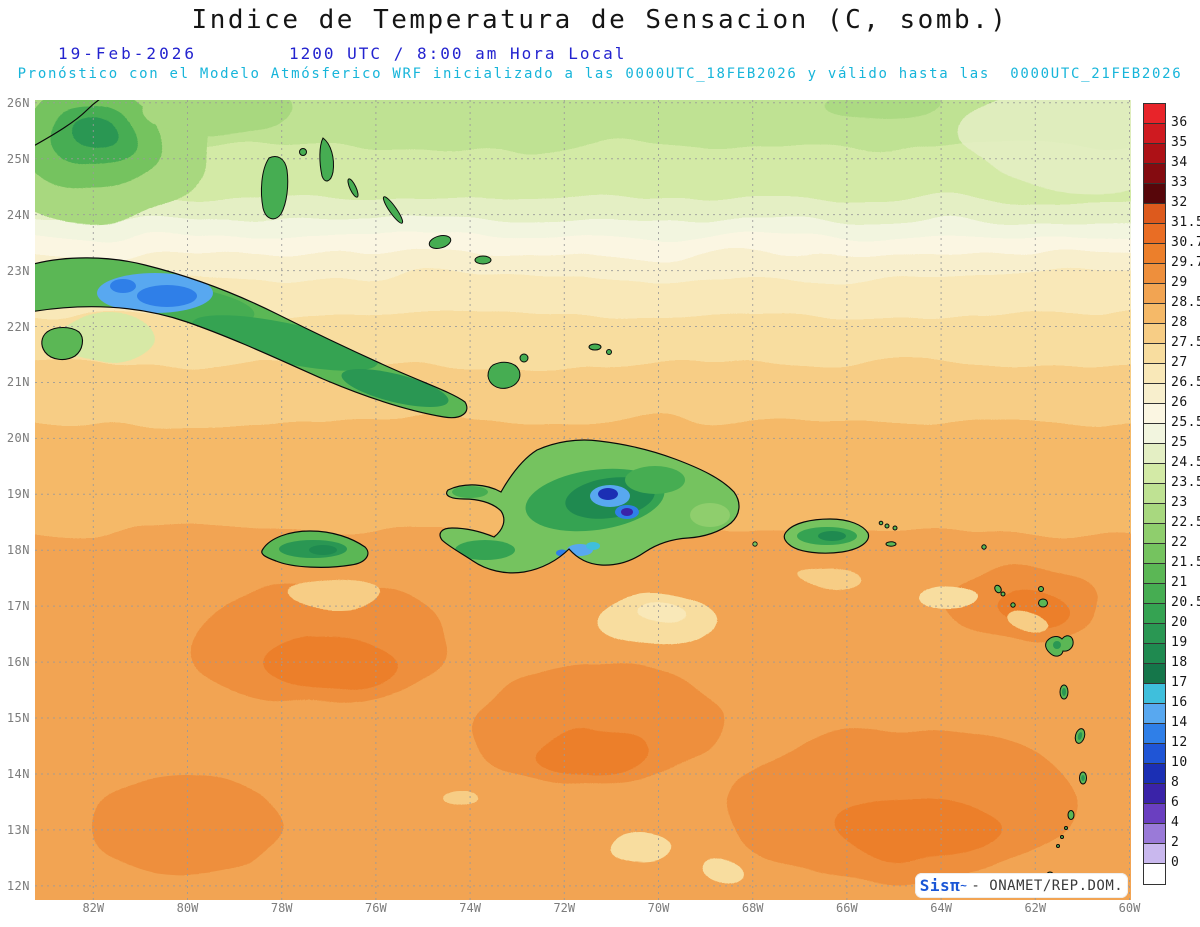 The height and width of the screenshot is (927, 1200). I want to click on lat-tick-label: 20N, so click(18, 438).